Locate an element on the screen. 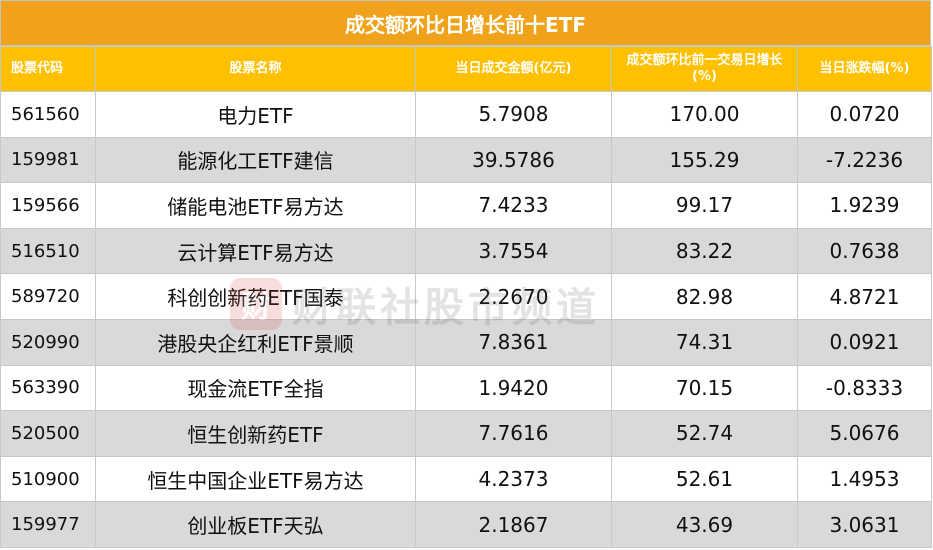 This screenshot has width=933, height=550. cell-change: 0.0921 is located at coordinates (864, 342).